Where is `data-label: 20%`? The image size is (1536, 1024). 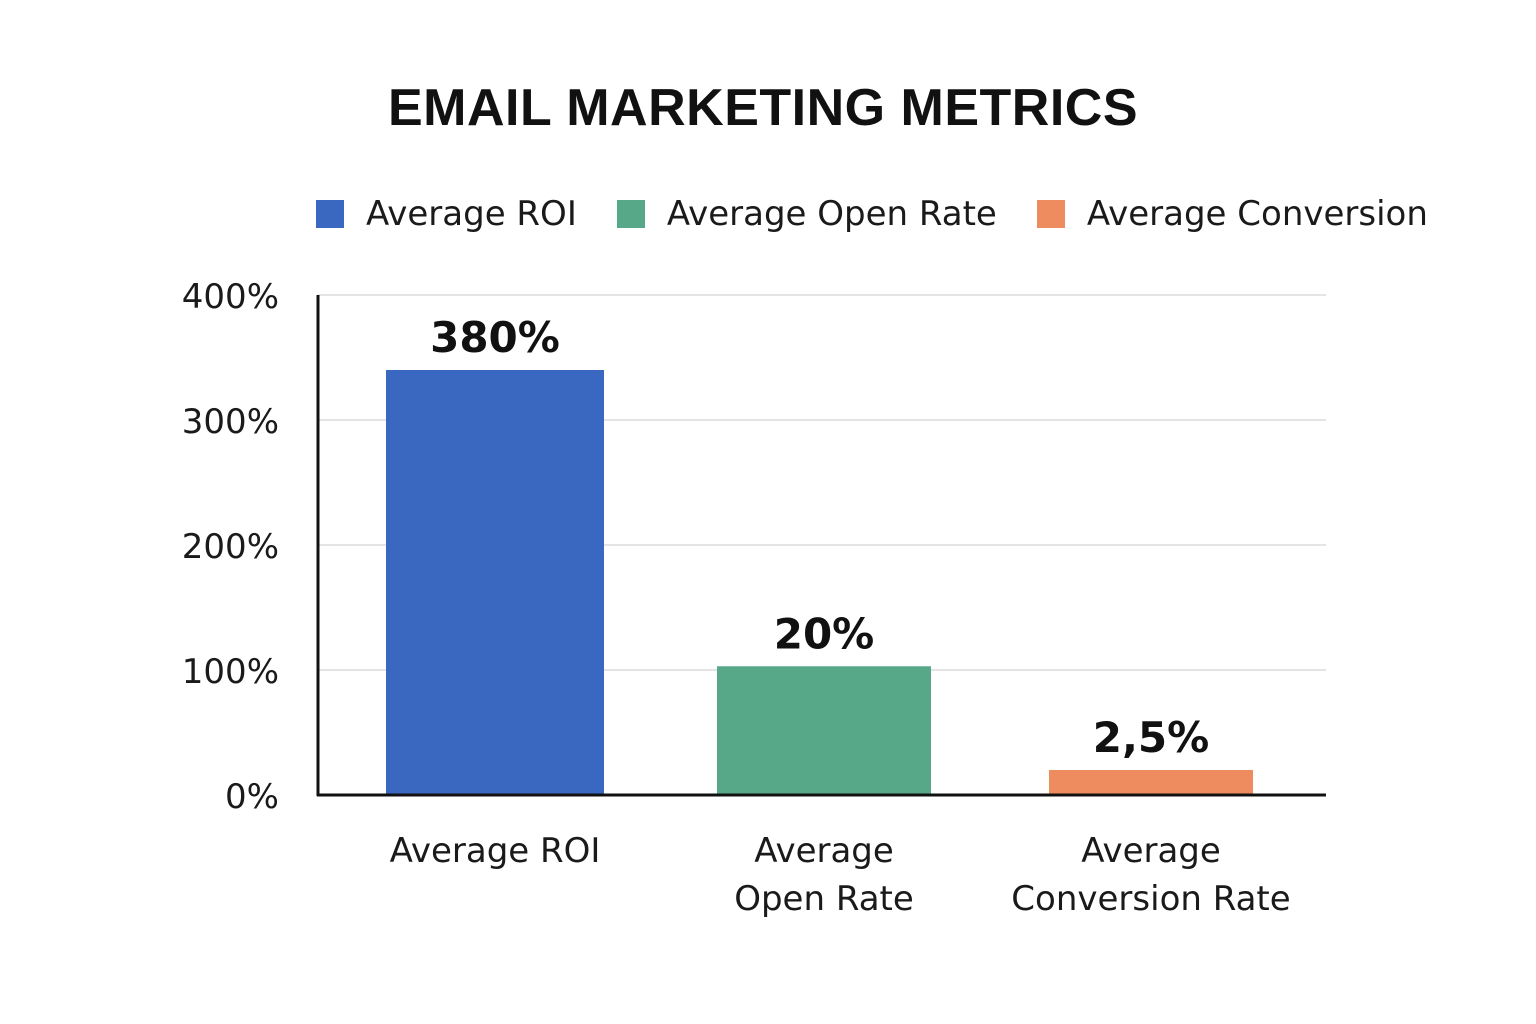
data-label: 20% is located at coordinates (824, 633).